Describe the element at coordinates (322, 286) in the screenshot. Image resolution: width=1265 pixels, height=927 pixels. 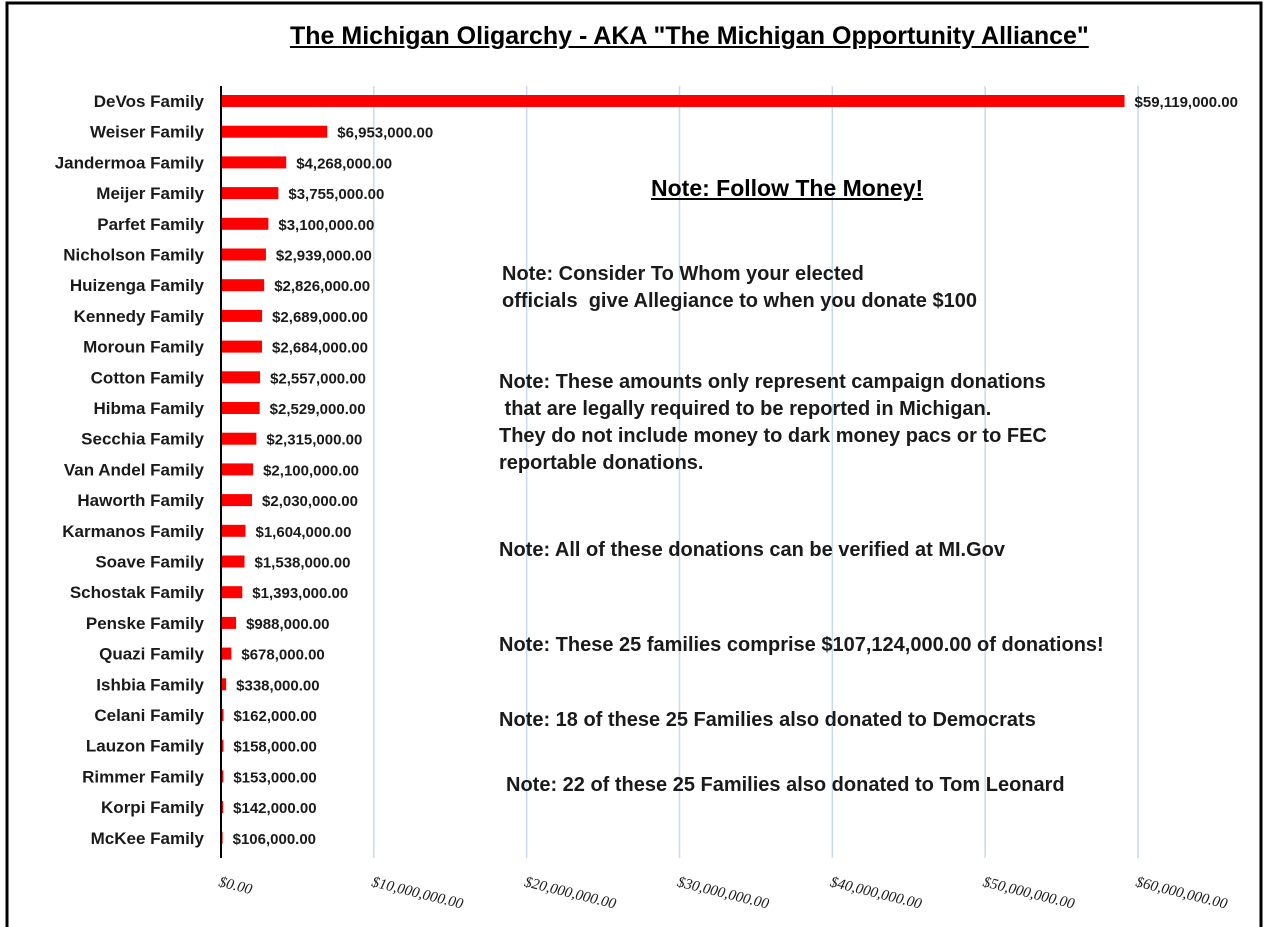
I see `value-label: $2,826,000.00` at that location.